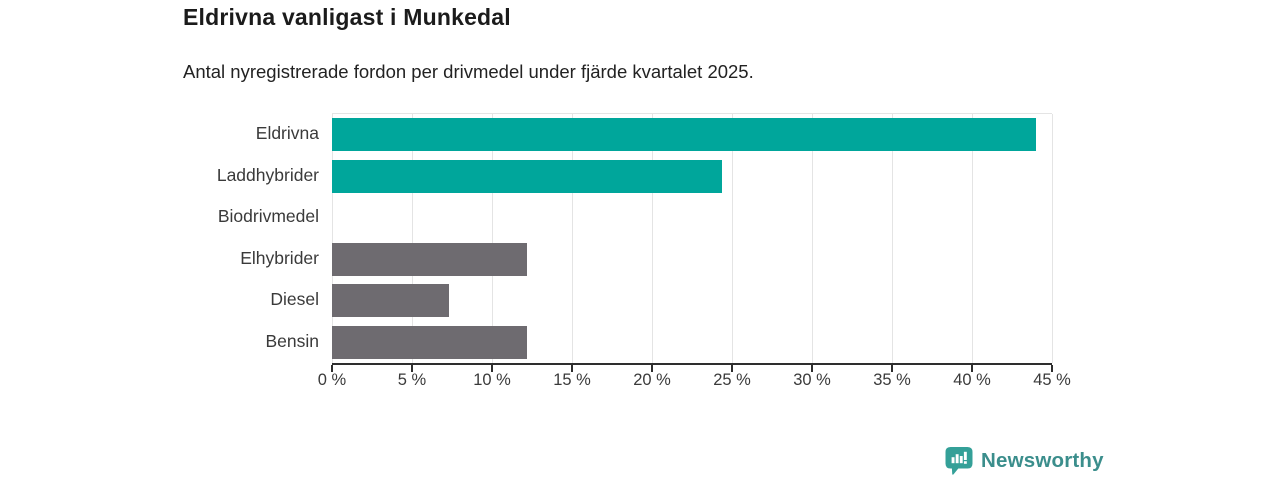 The height and width of the screenshot is (480, 1280). I want to click on x-axis-tick-label: 20 %, so click(652, 380).